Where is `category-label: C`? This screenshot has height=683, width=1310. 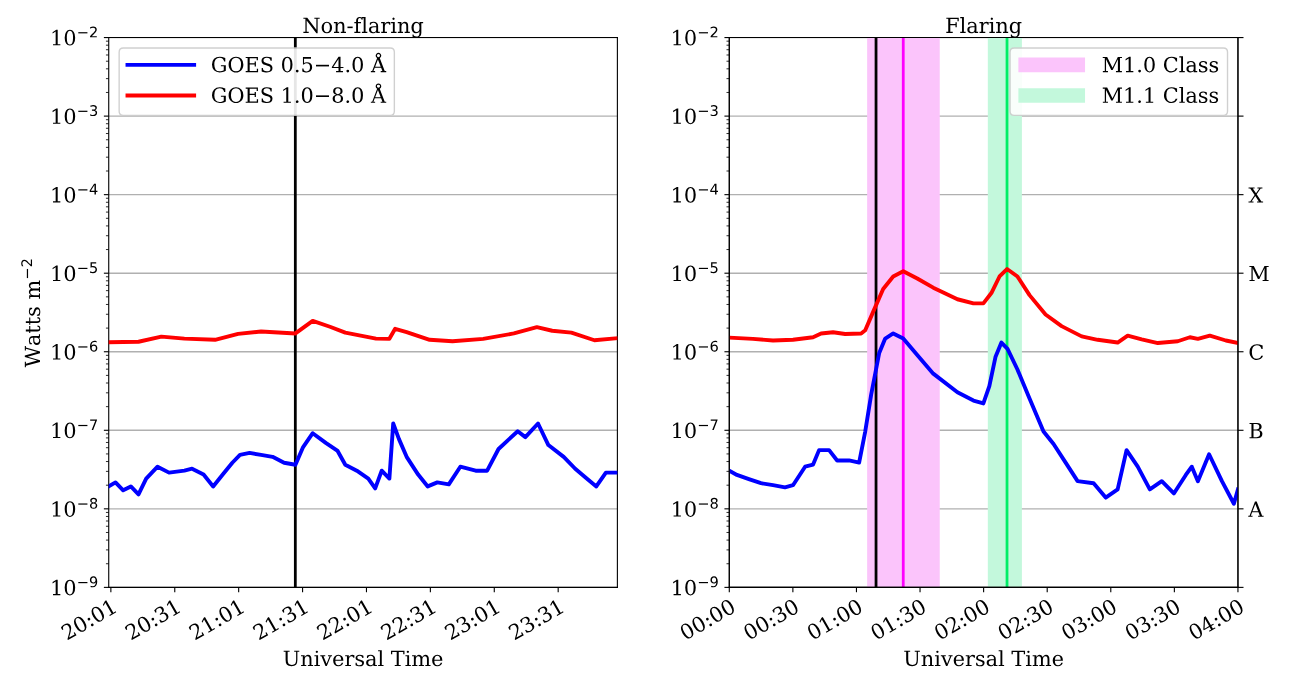 category-label: C is located at coordinates (1256, 352).